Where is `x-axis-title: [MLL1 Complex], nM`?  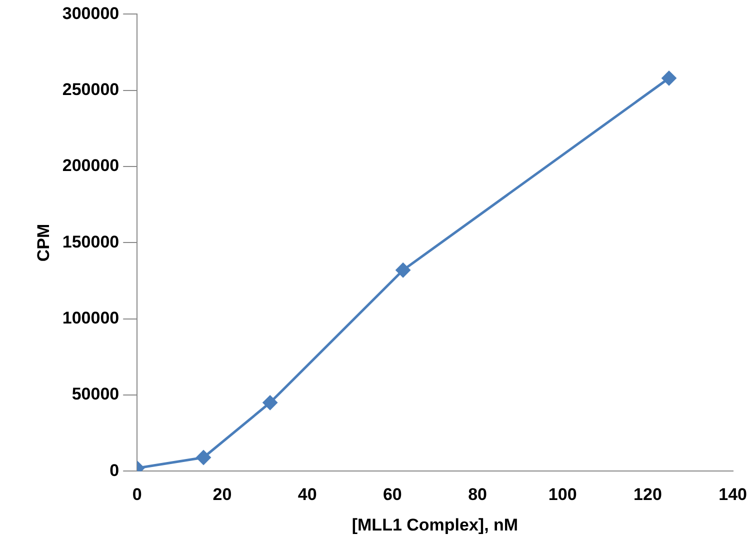
x-axis-title: [MLL1 Complex], nM is located at coordinates (435, 524).